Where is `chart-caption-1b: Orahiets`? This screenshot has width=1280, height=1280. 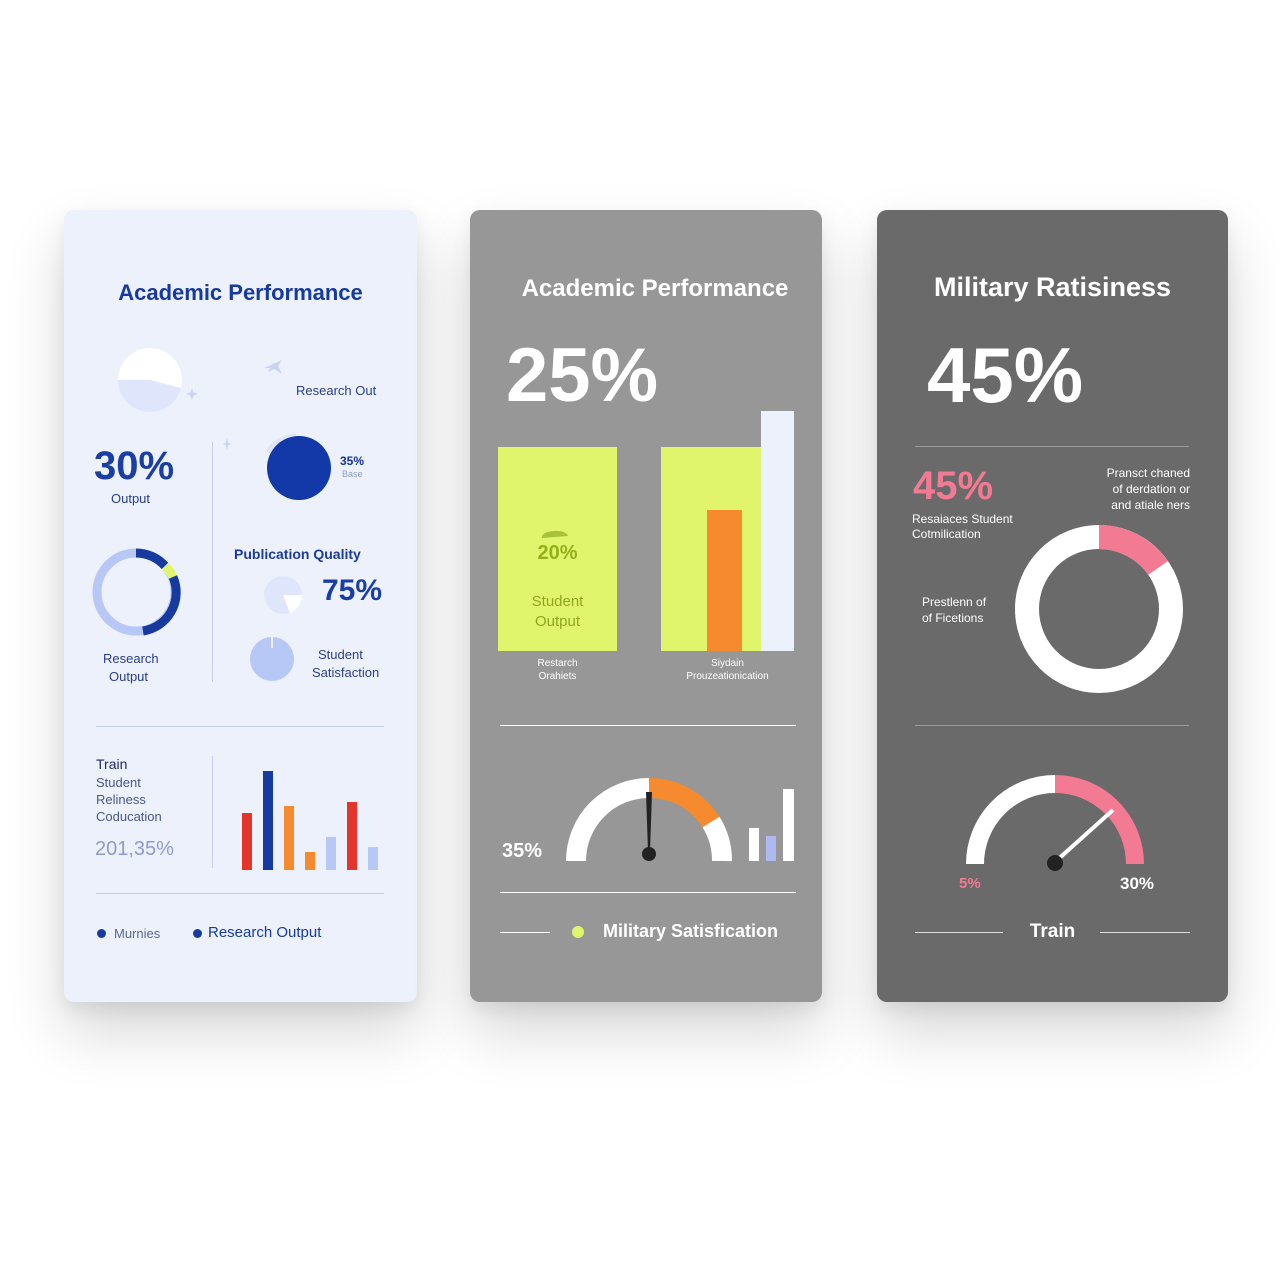
chart-caption-1b: Orahiets is located at coordinates (557, 676).